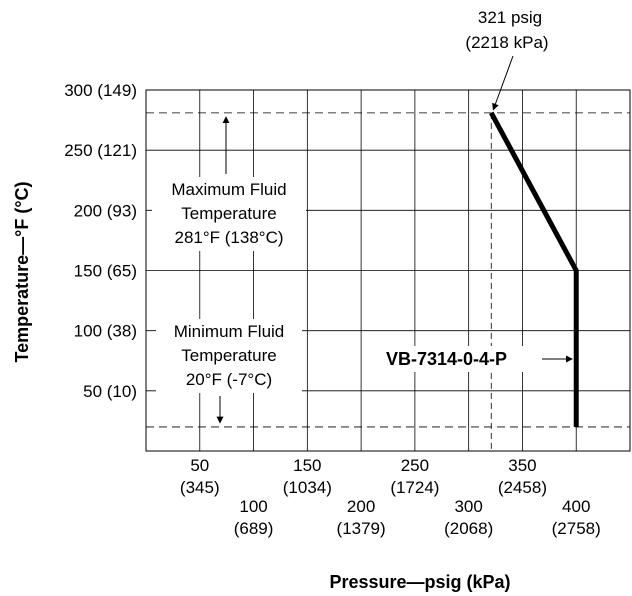  I want to click on y-tick-label-50: 50 (10), so click(110, 391).